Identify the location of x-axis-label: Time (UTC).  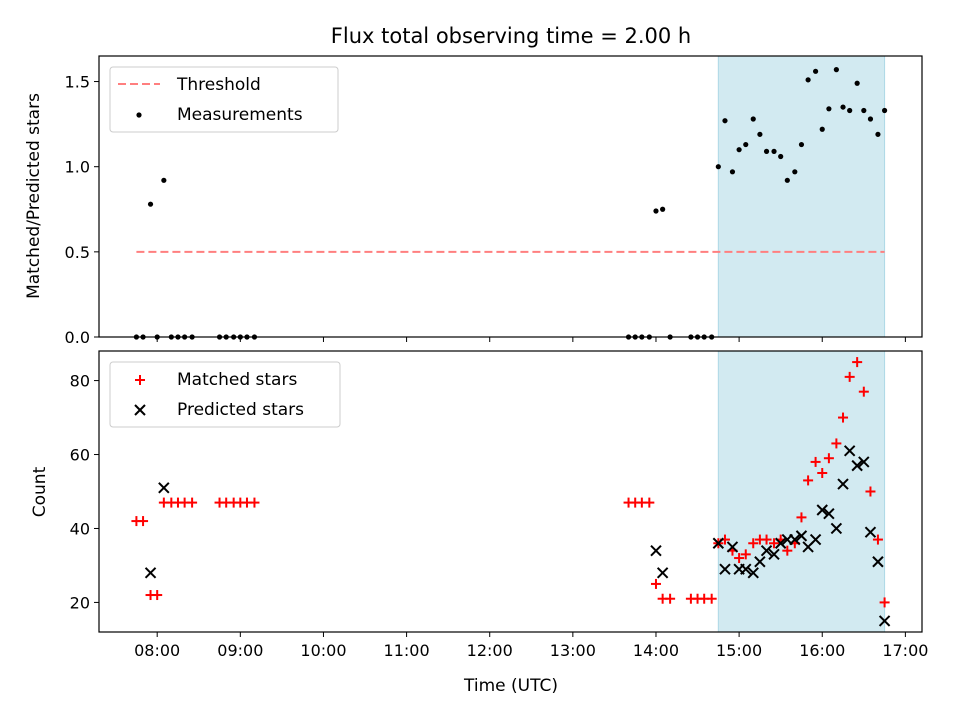
(510, 686).